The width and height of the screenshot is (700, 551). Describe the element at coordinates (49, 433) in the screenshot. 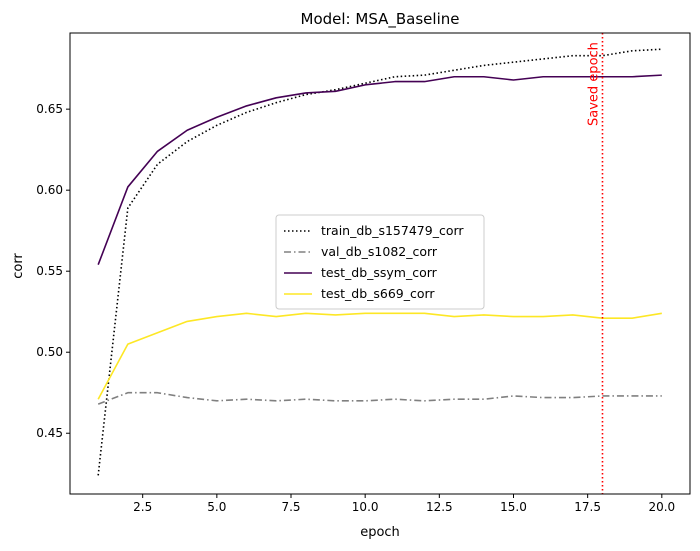

I see `y-tick-label-0: 0.45` at that location.